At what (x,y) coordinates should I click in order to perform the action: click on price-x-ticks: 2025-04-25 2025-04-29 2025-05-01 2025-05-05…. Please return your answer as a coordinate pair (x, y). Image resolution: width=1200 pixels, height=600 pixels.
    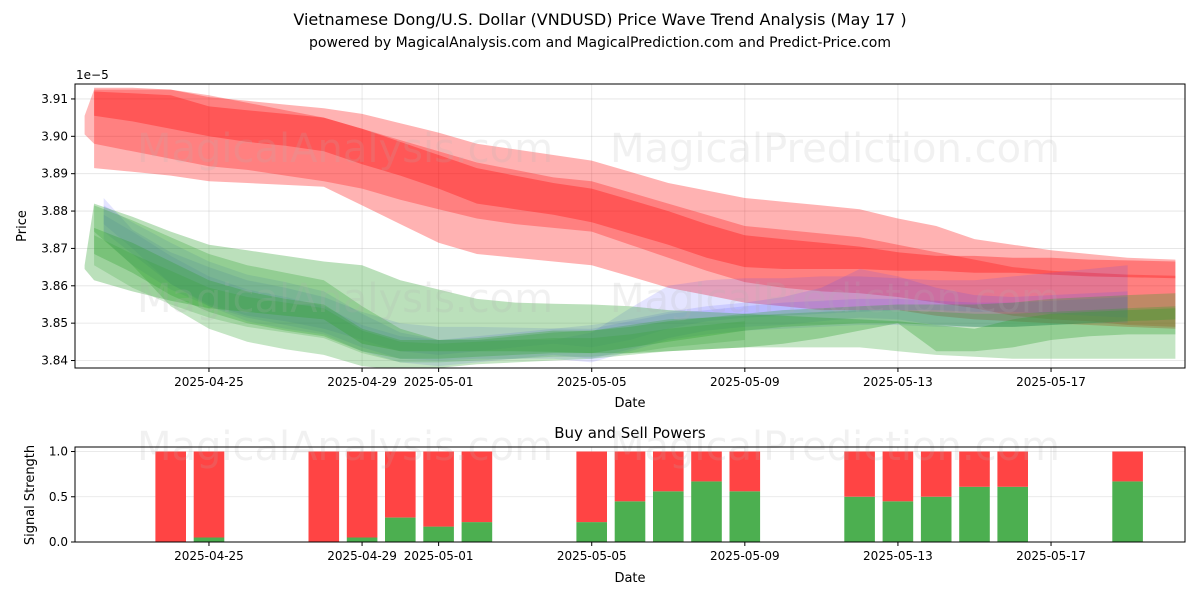
    Looking at the image, I should click on (630, 378).